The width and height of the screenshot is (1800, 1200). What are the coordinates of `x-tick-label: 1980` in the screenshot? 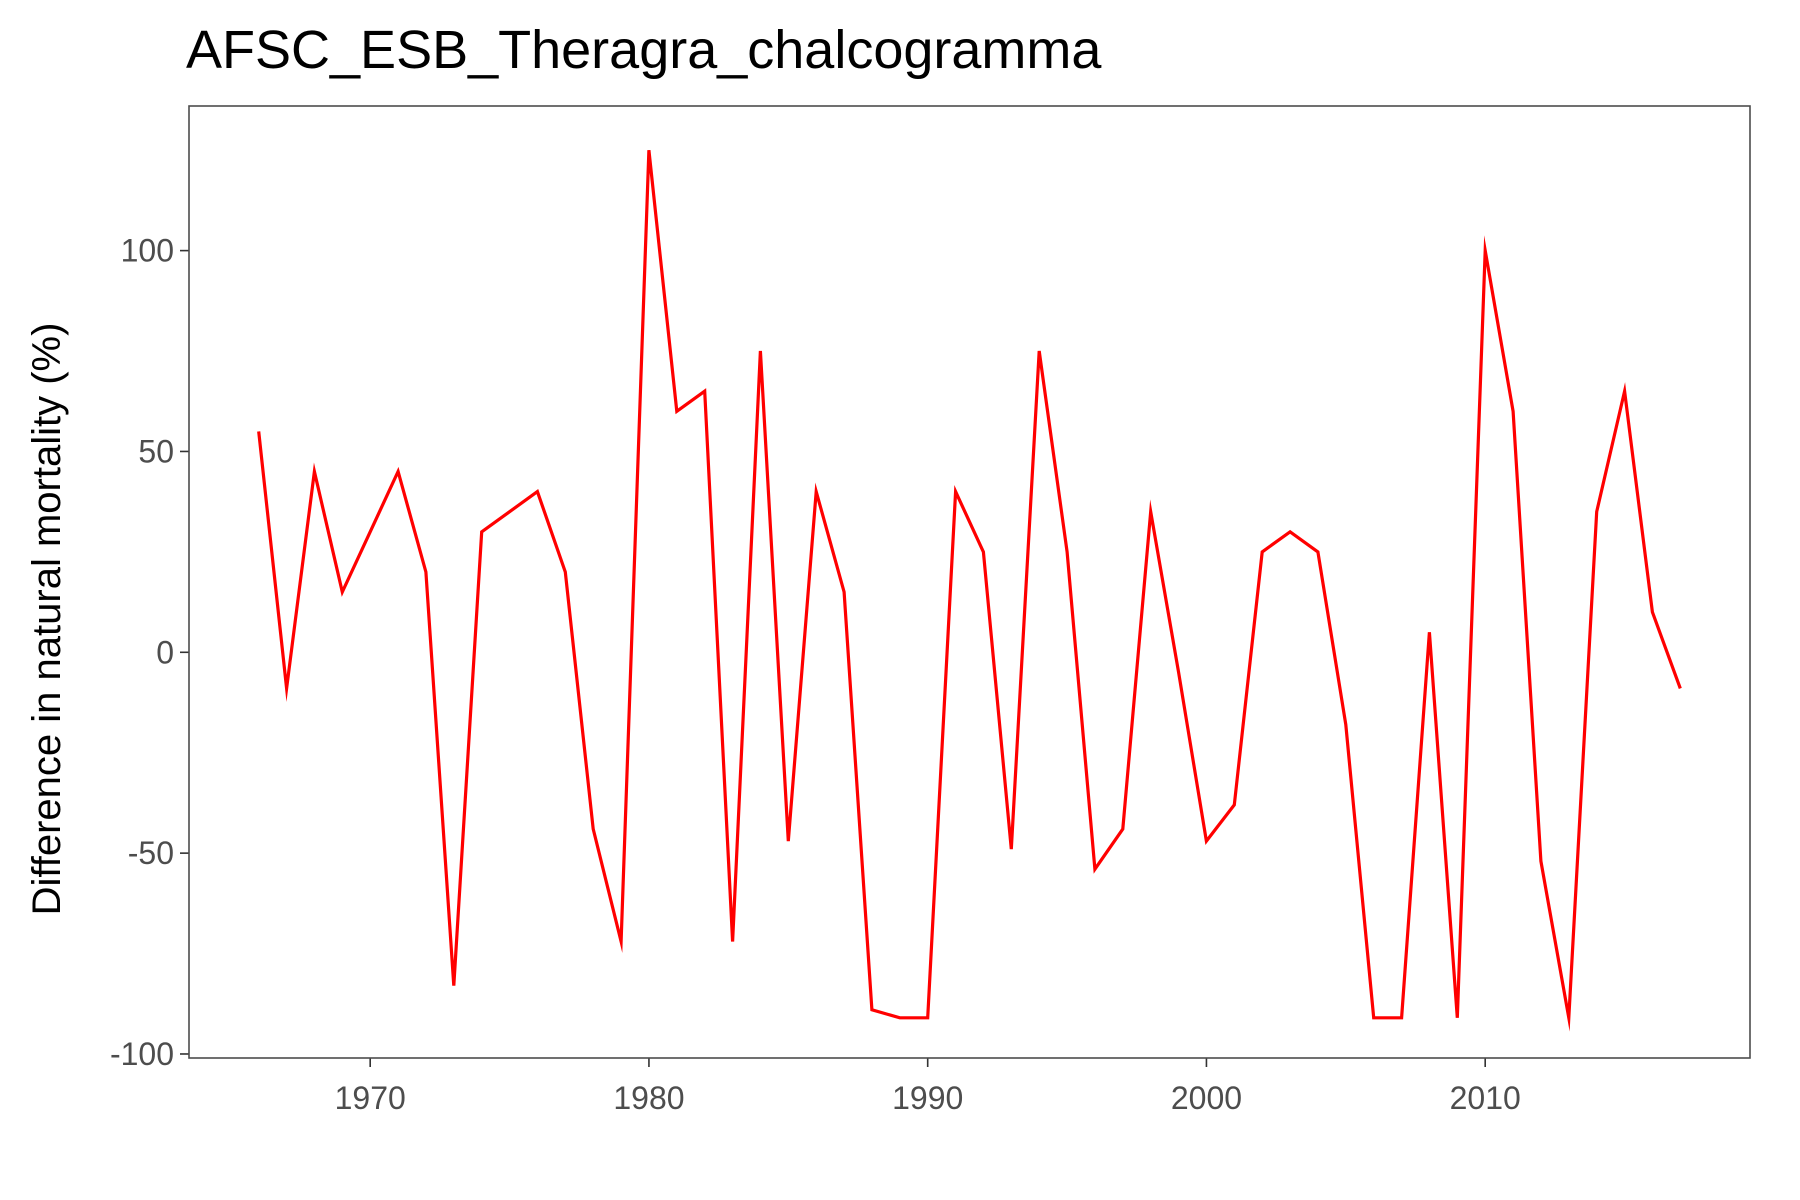 It's located at (648, 1098).